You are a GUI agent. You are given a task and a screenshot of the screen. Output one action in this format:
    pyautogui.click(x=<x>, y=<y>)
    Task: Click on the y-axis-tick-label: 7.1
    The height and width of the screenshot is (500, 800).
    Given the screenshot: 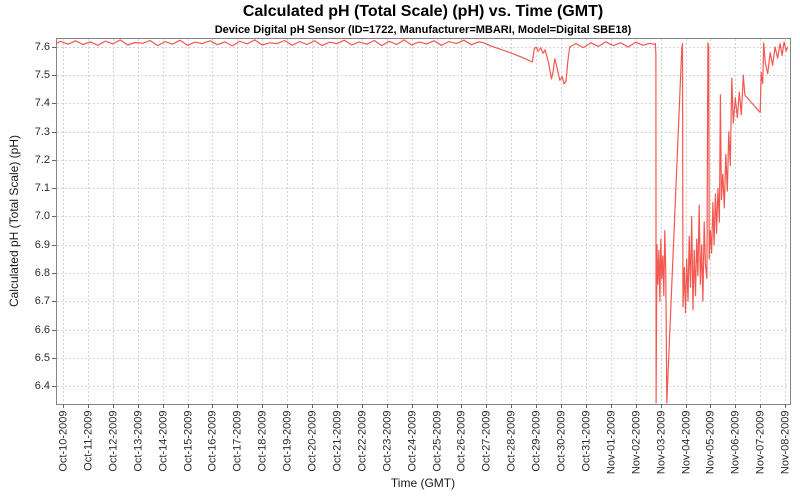 What is the action you would take?
    pyautogui.click(x=42, y=187)
    